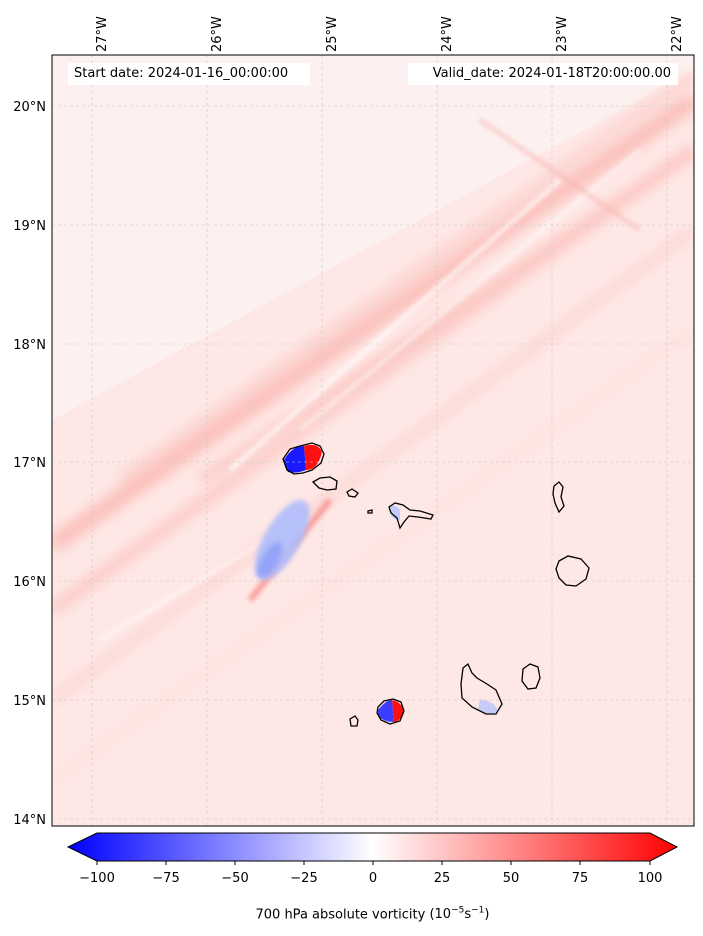 This screenshot has height=936, width=703. Describe the element at coordinates (181, 73) in the screenshot. I see `start-date-label: Start date: 2024-01-16_00:00:00` at that location.